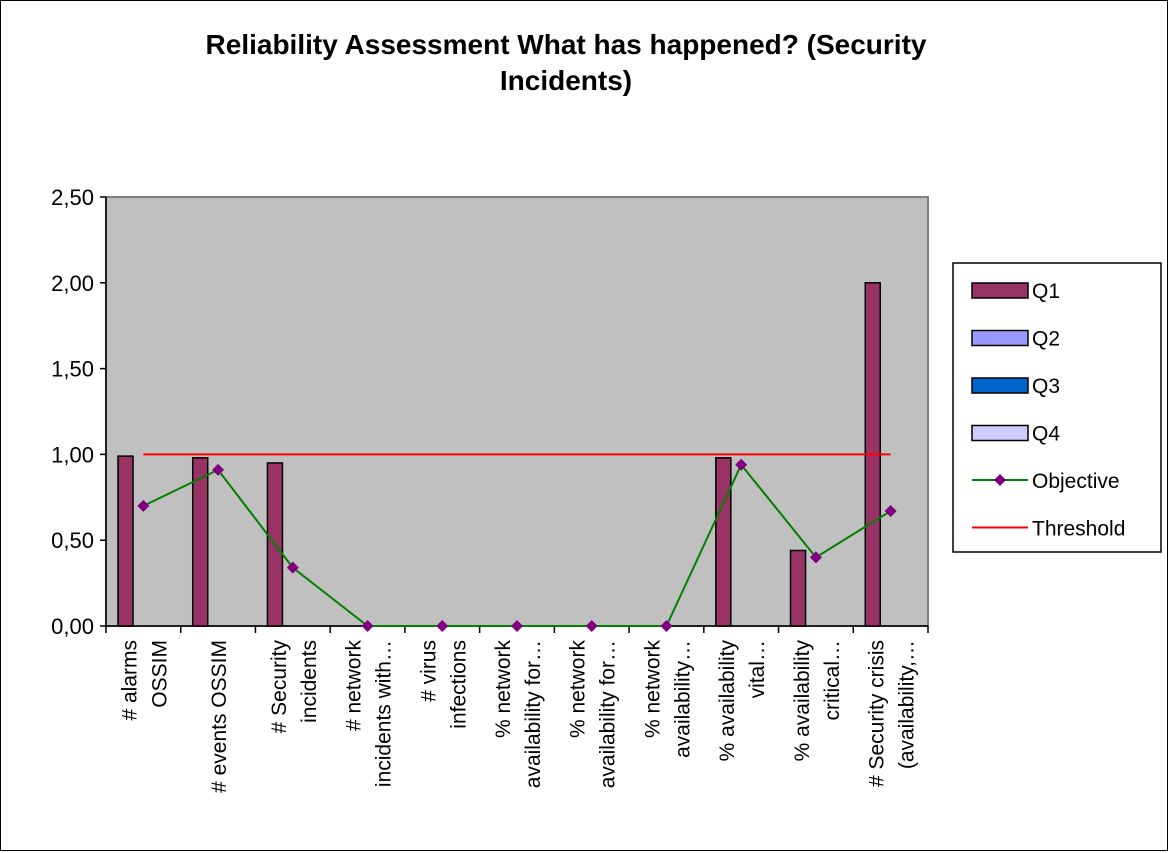 The height and width of the screenshot is (853, 1170). I want to click on y-tick-label: 0,50, so click(72, 540).